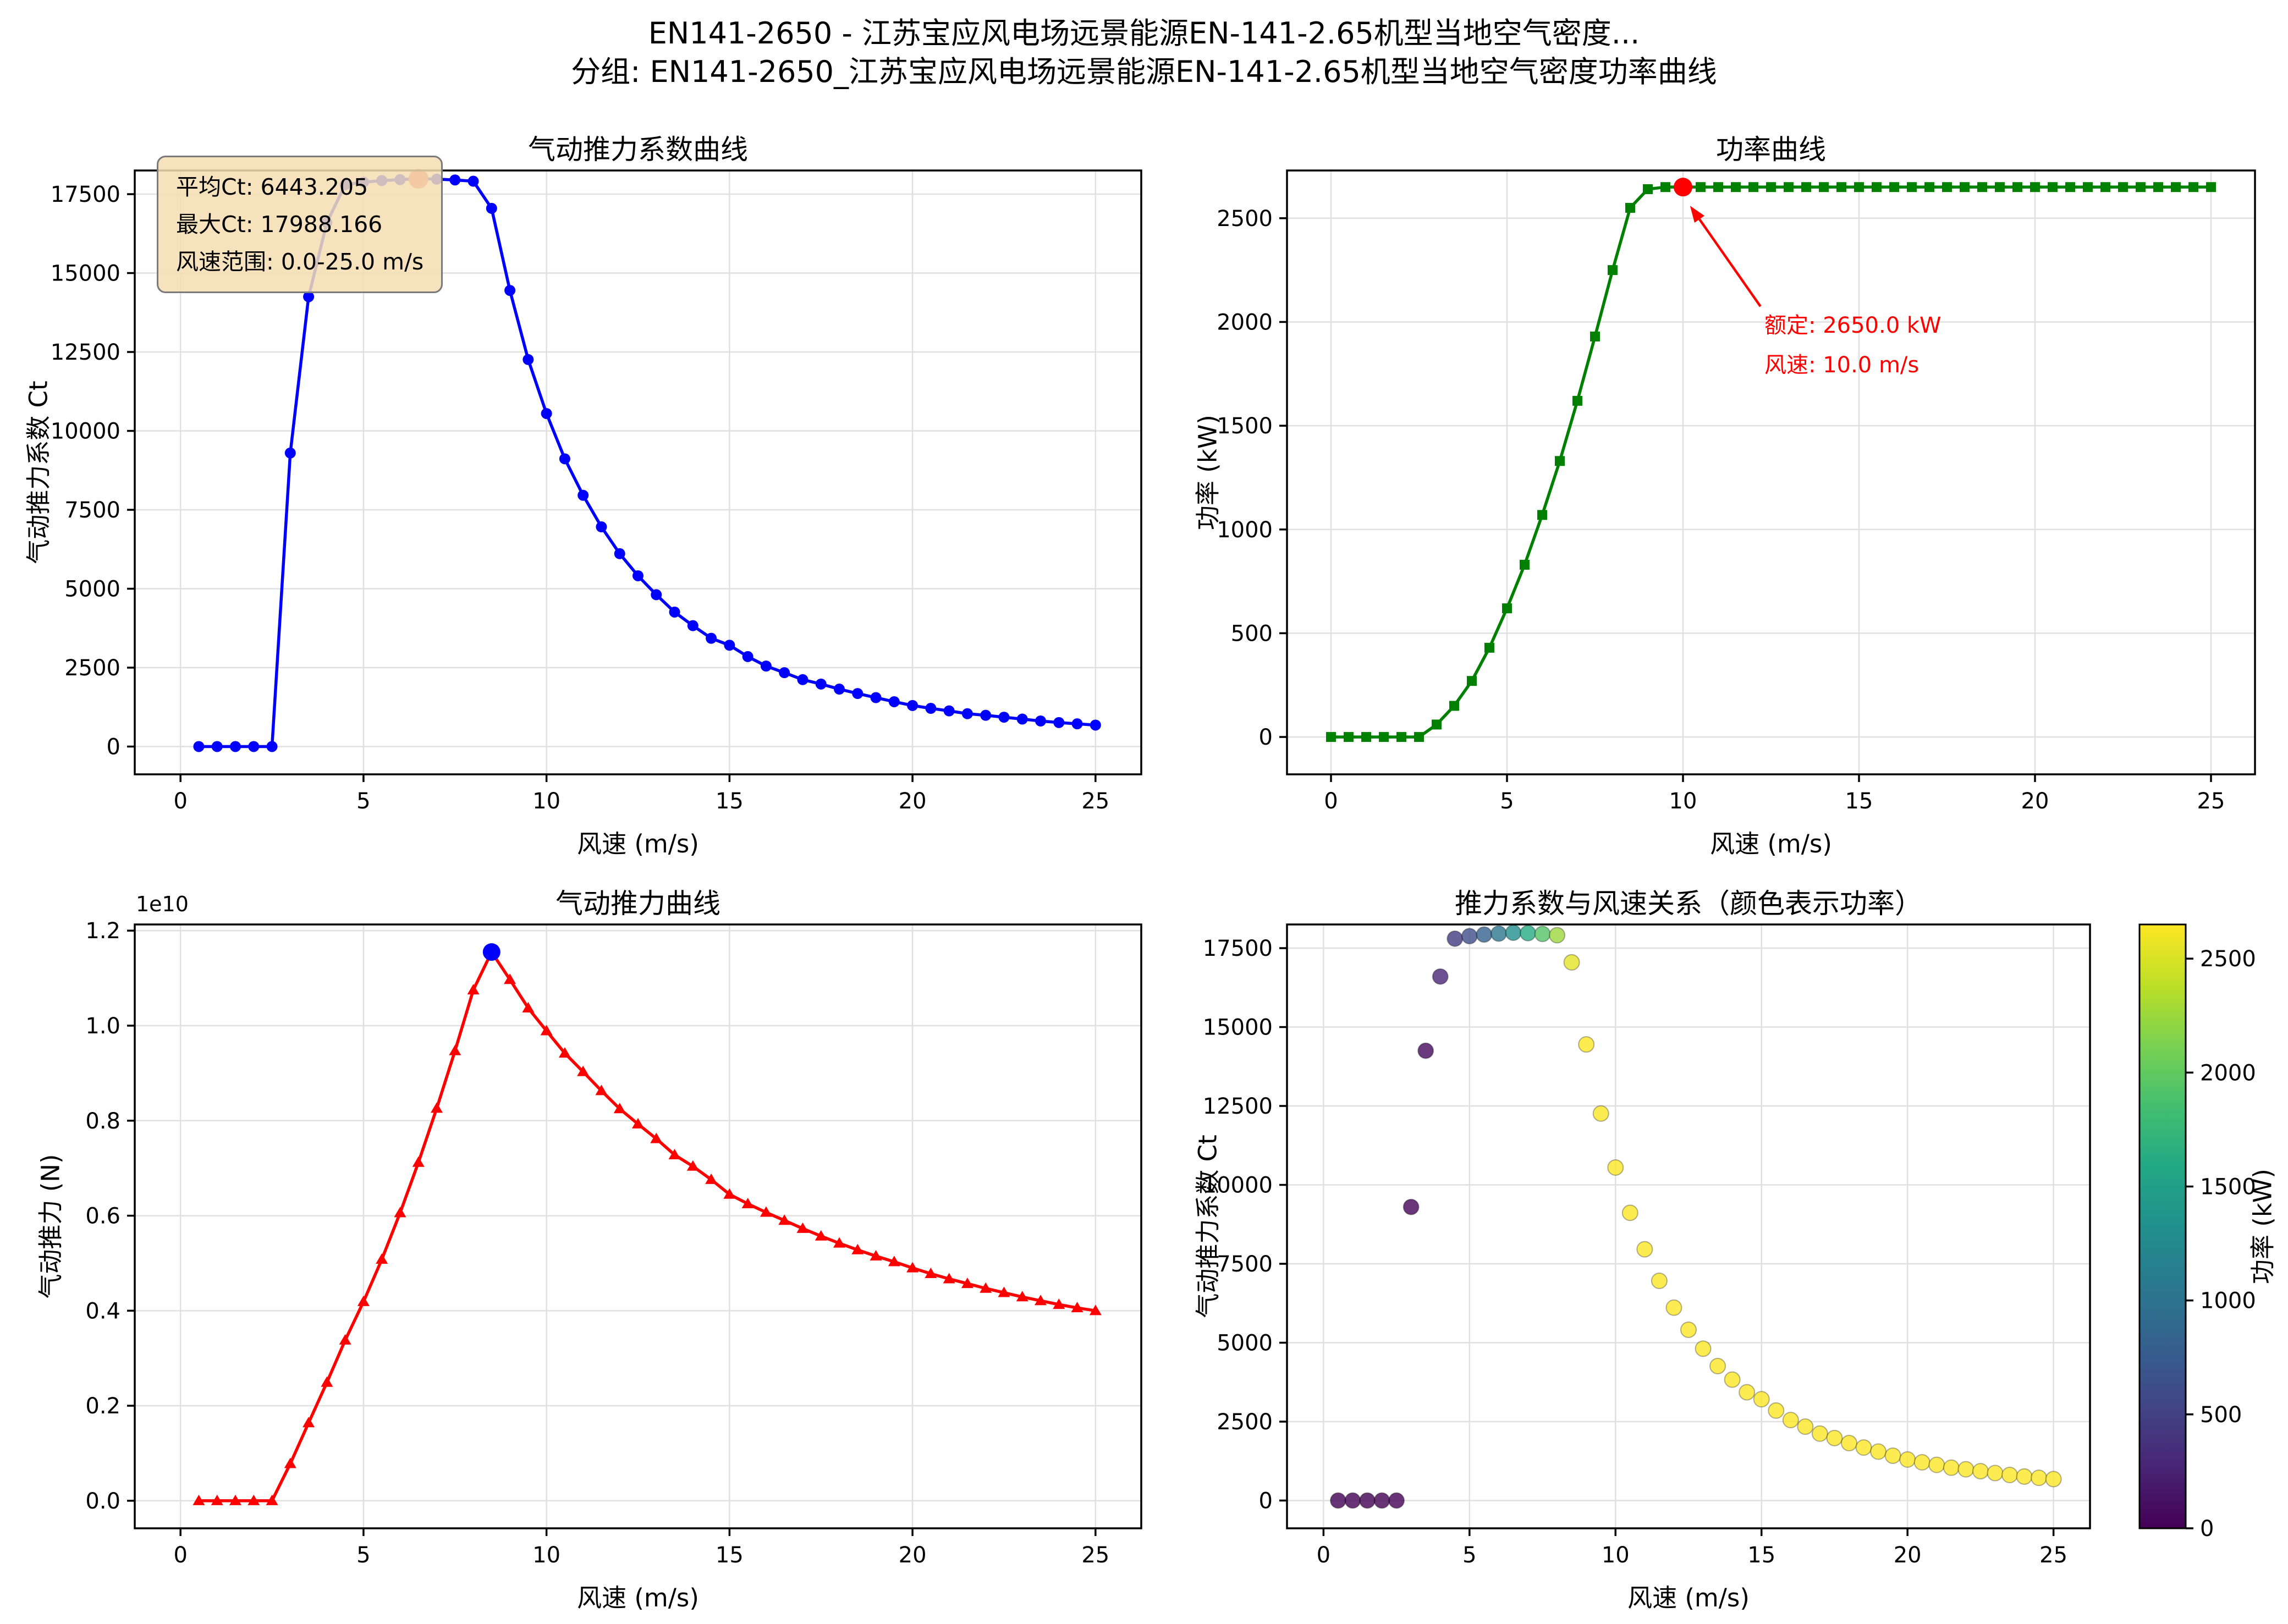 The height and width of the screenshot is (1624, 2288). I want to click on ylabel-power-curve: 功率 (kW), so click(1208, 472).